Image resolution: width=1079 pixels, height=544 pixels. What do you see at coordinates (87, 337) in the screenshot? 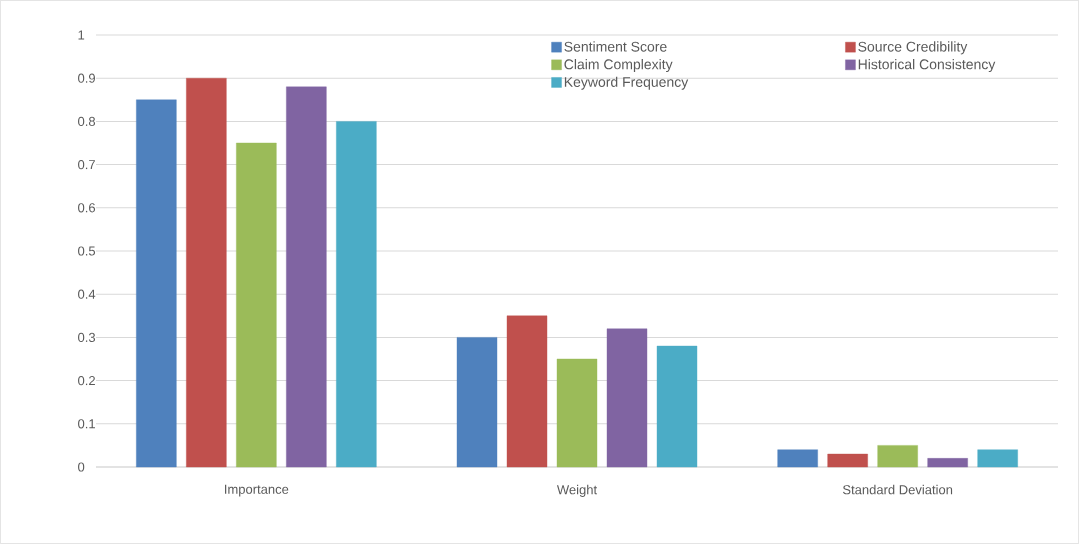
I see `y-tick-label: 0.3` at bounding box center [87, 337].